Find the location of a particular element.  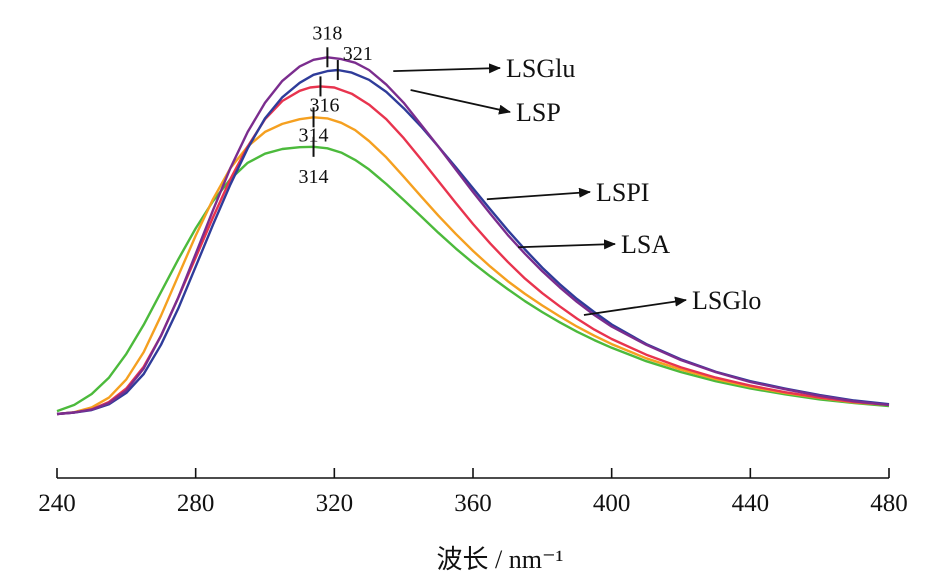

x-axis-title: 波长 / nm⁻¹ is located at coordinates (500, 559).